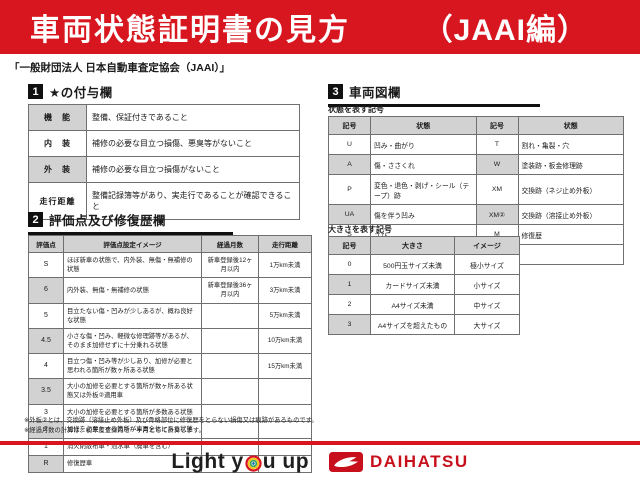 The height and width of the screenshot is (480, 640). What do you see at coordinates (487, 245) in the screenshot?
I see `column-header: イメージ` at bounding box center [487, 245].